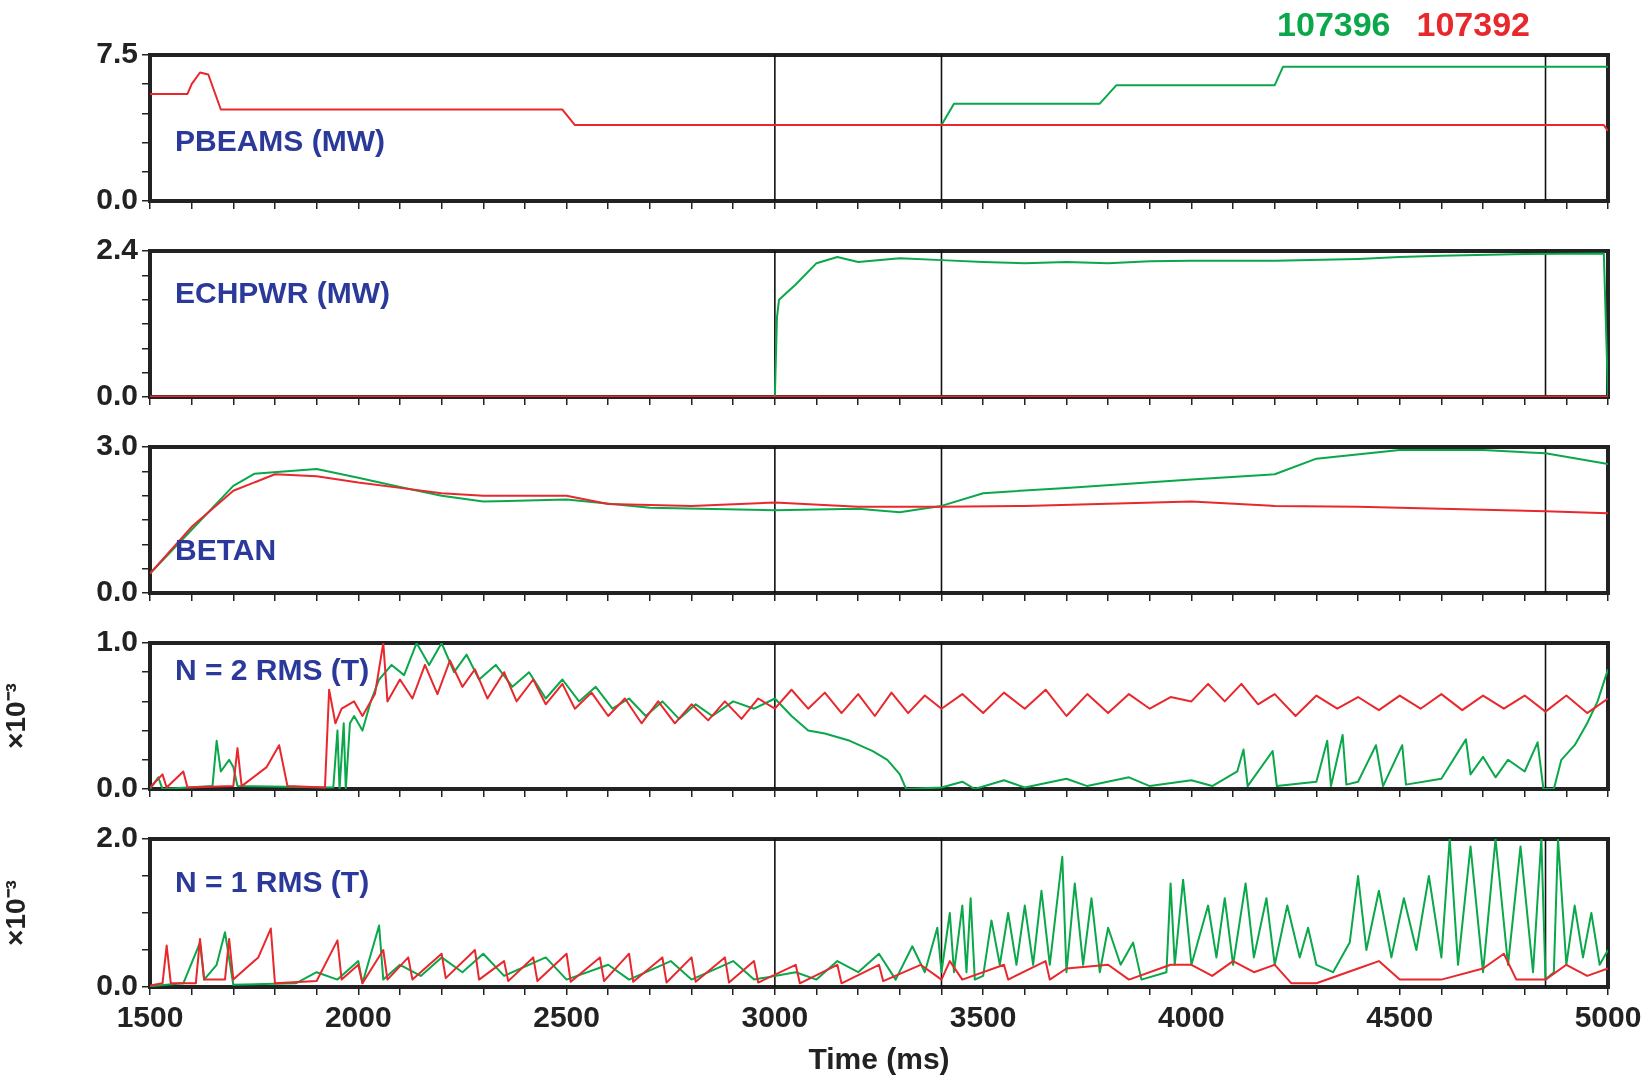  What do you see at coordinates (1191, 1017) in the screenshot?
I see `x-tick-label: 4000` at bounding box center [1191, 1017].